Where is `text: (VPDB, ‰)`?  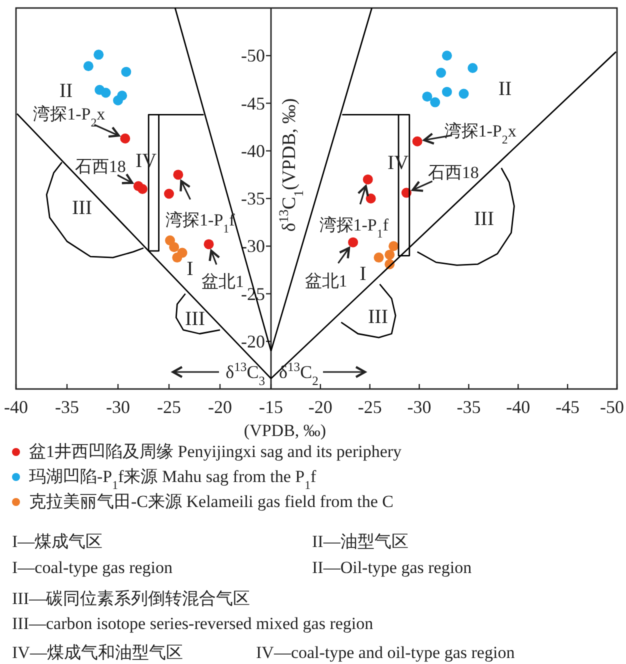 text: (VPDB, ‰) is located at coordinates (285, 430).